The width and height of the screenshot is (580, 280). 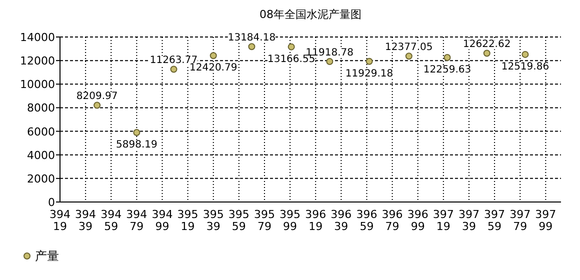 What do you see at coordinates (213, 220) in the screenshot?
I see `x-tick-label: 395 39` at bounding box center [213, 220].